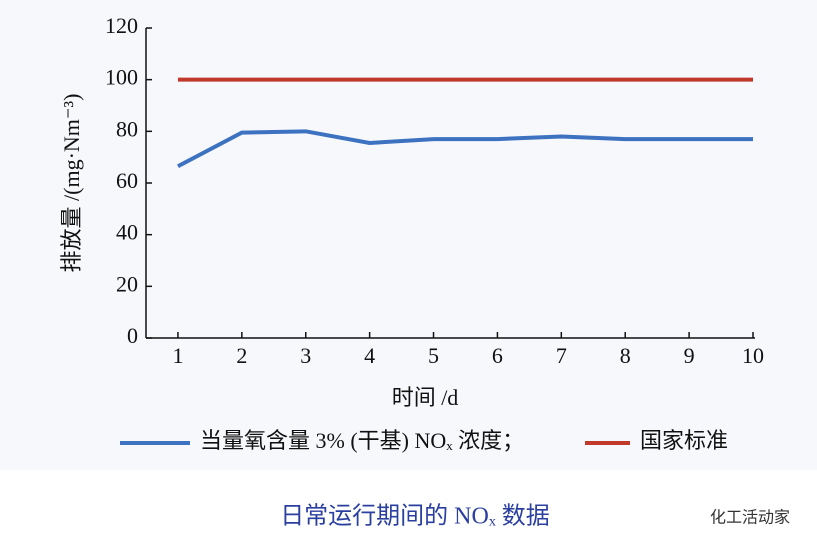 The height and width of the screenshot is (551, 817). What do you see at coordinates (132, 335) in the screenshot?
I see `y-tick-label: 0` at bounding box center [132, 335].